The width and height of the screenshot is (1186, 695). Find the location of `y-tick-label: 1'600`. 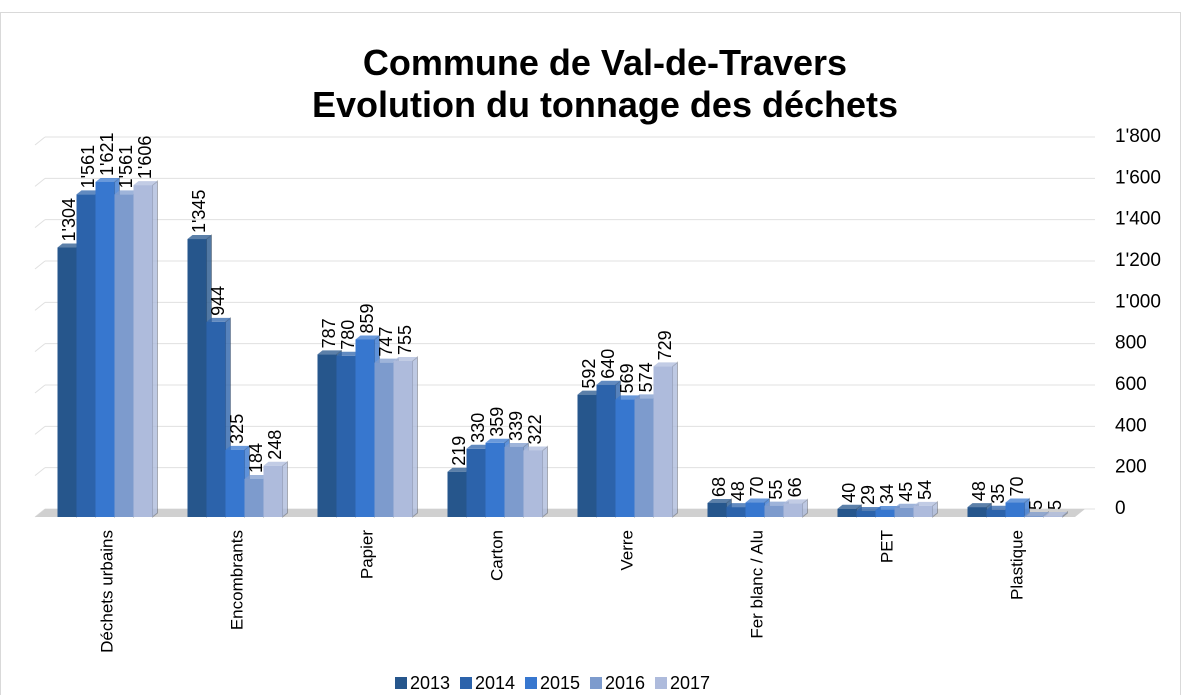

y-tick-label: 1'600 is located at coordinates (1138, 177).